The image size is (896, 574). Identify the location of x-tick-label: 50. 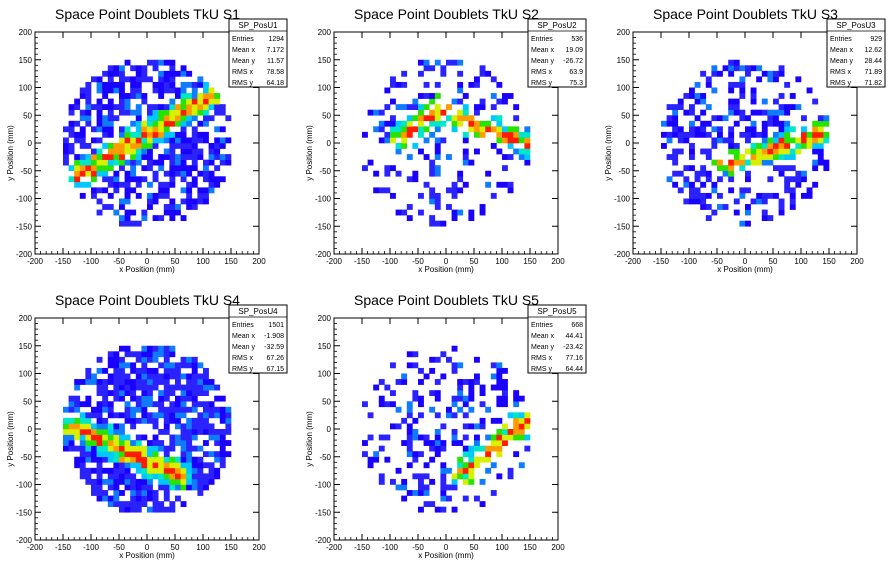
(175, 261).